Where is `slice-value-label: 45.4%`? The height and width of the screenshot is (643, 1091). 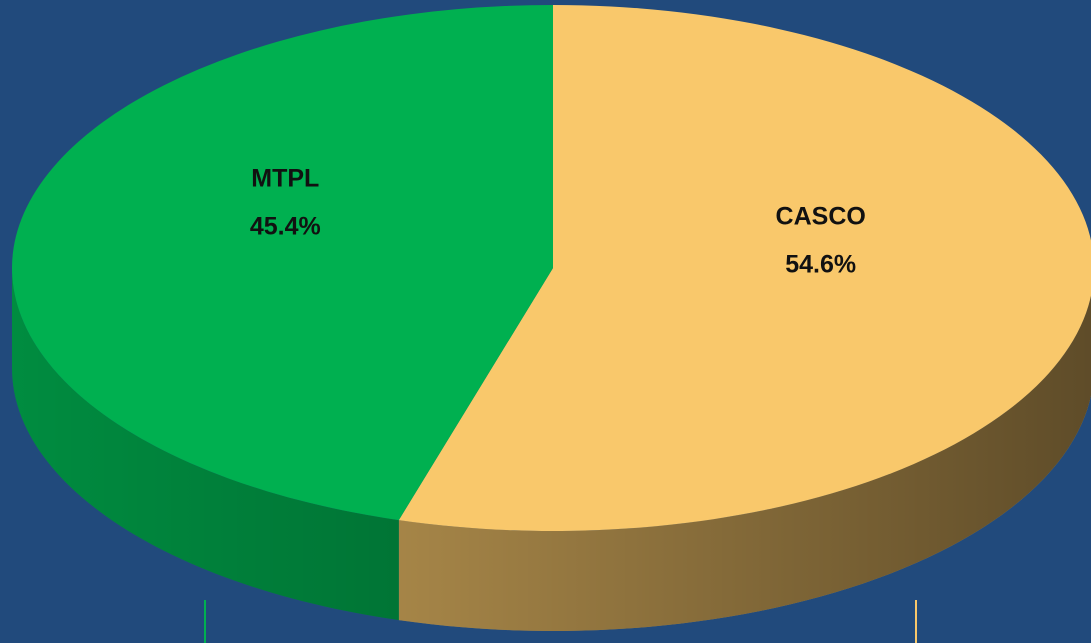 slice-value-label: 45.4% is located at coordinates (285, 227).